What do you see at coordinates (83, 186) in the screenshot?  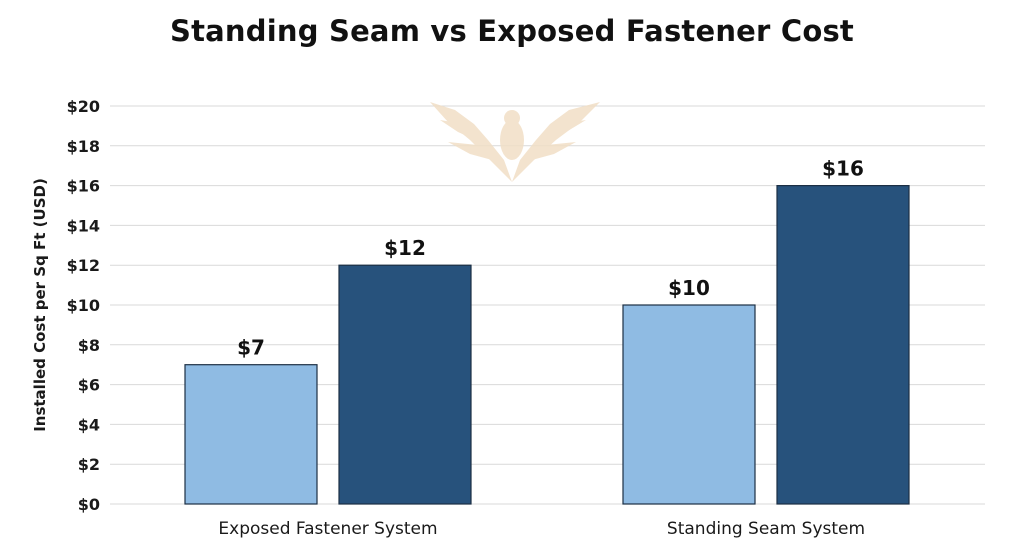 I see `y-tick-label: $16` at bounding box center [83, 186].